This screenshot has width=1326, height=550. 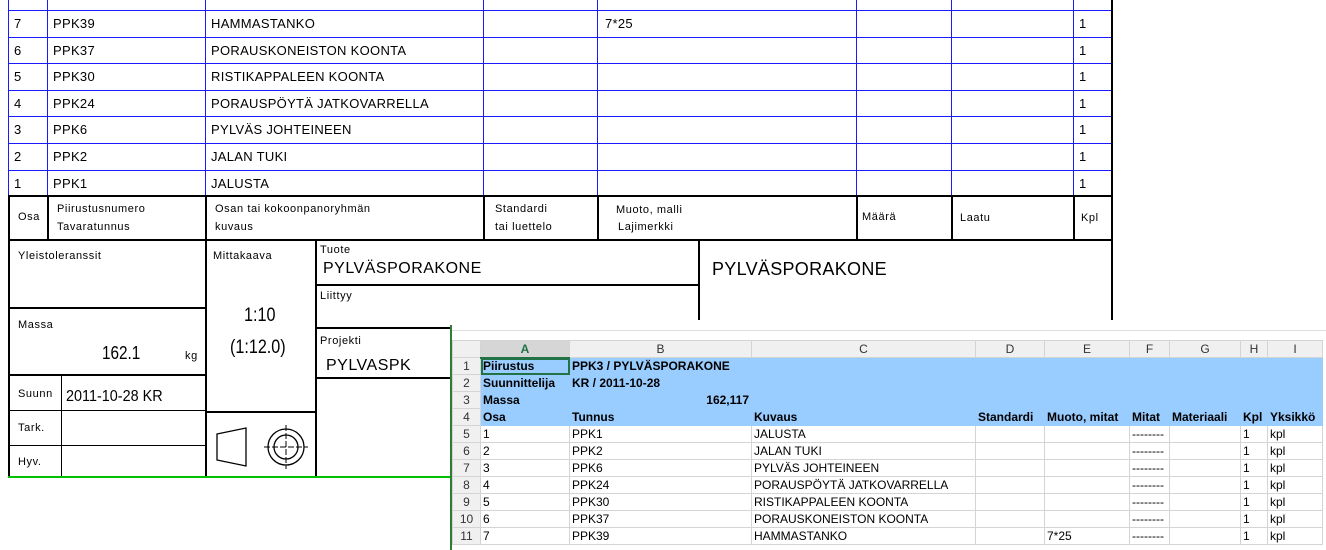 What do you see at coordinates (466, 383) in the screenshot?
I see `row-header: 2` at bounding box center [466, 383].